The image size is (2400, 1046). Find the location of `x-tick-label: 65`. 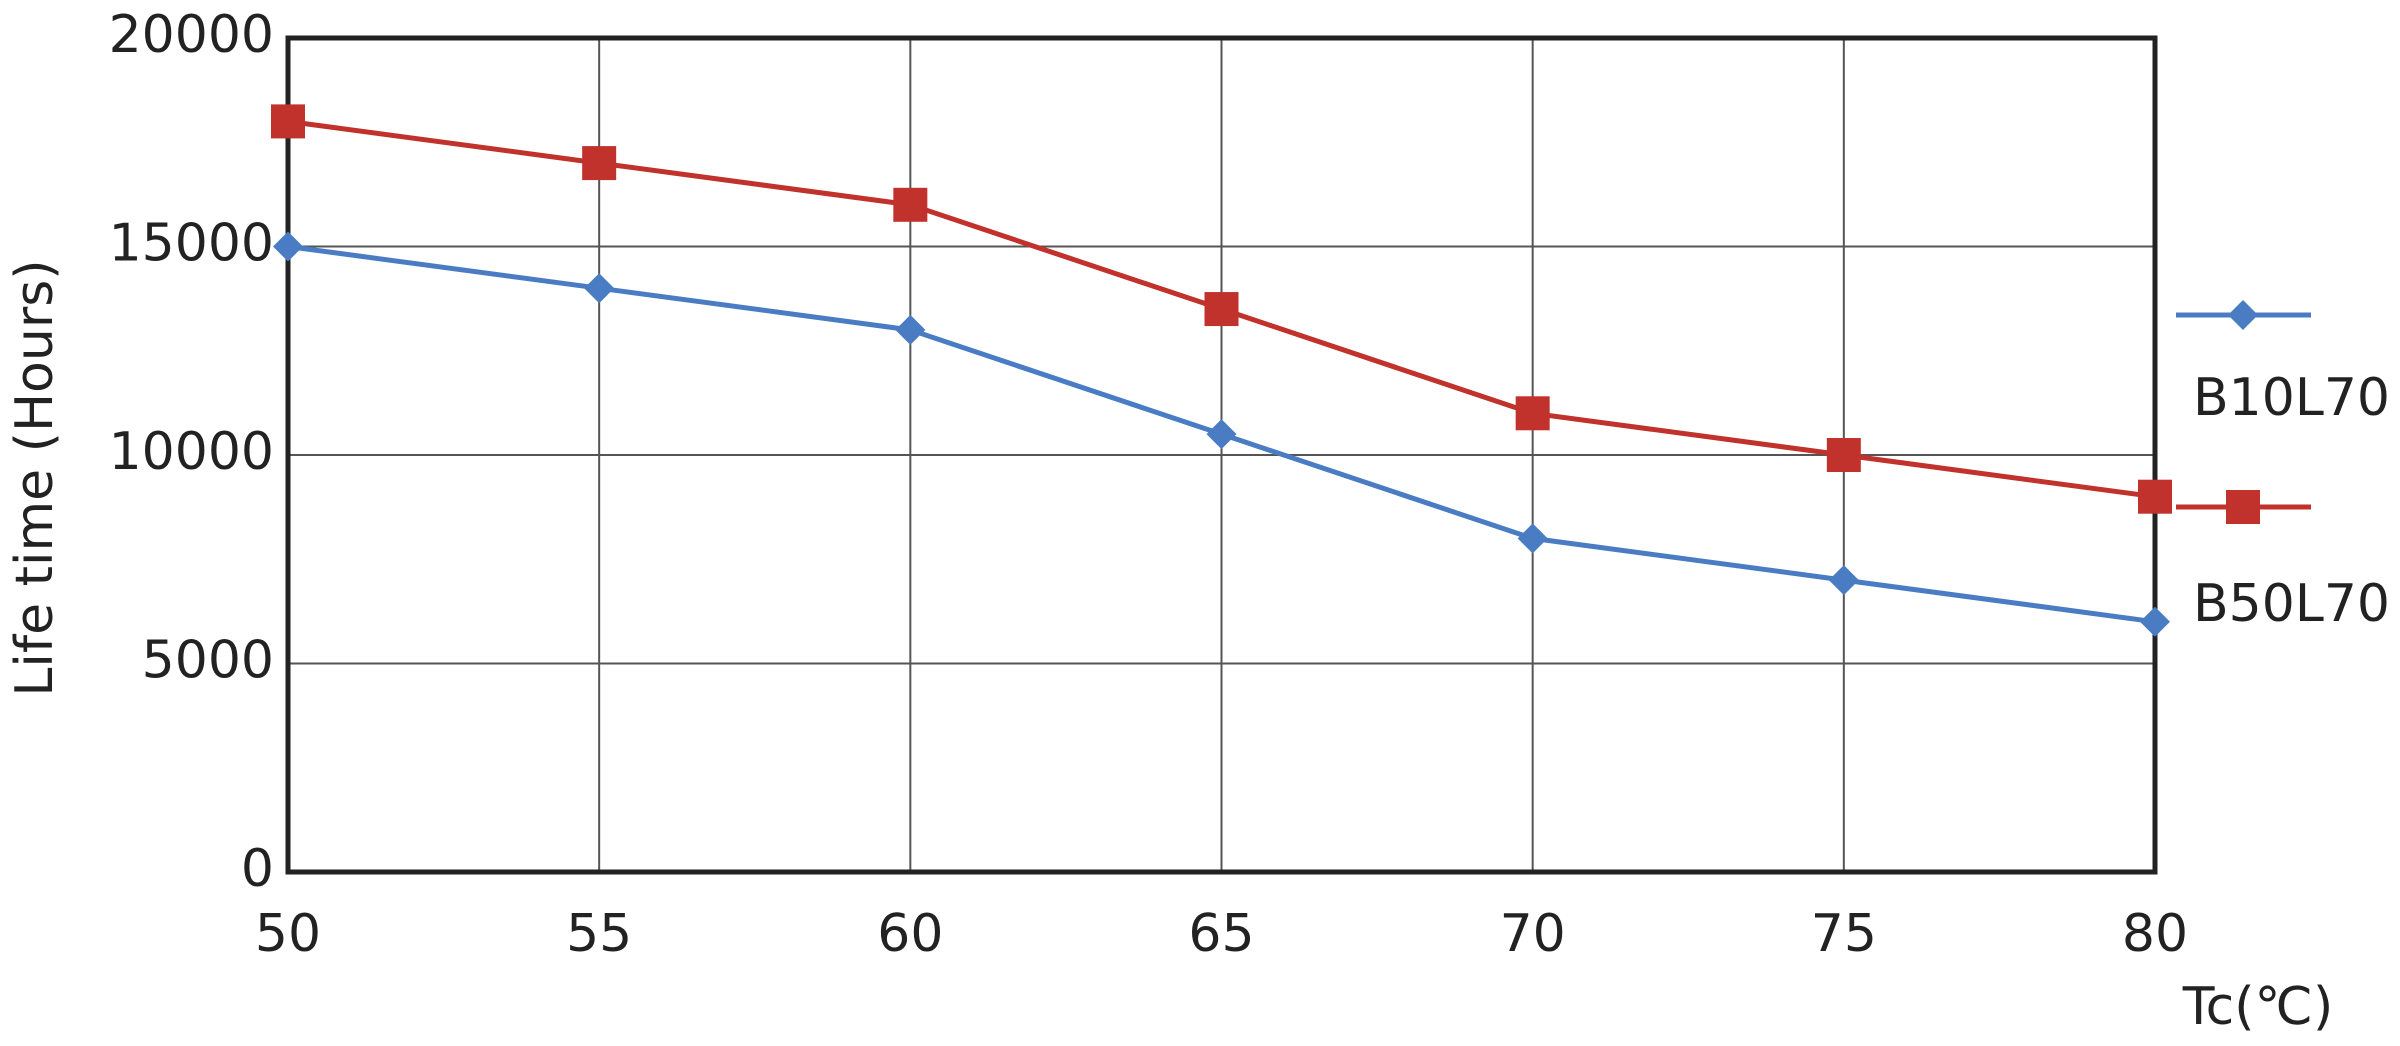

x-tick-label: 65 is located at coordinates (1221, 934).